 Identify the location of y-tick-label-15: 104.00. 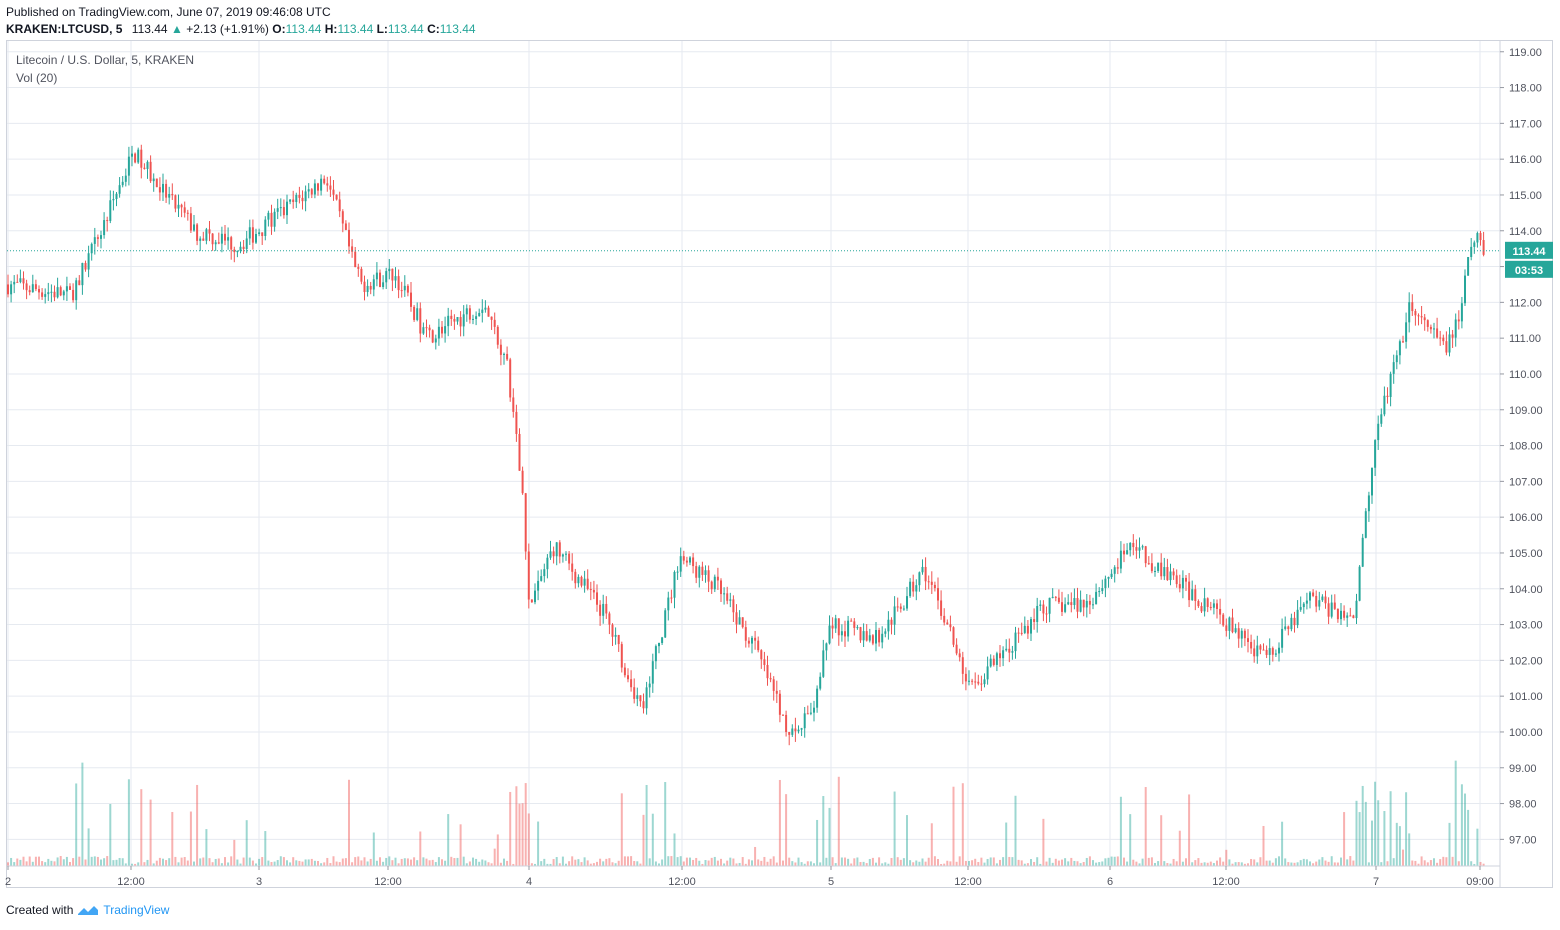
(1526, 590).